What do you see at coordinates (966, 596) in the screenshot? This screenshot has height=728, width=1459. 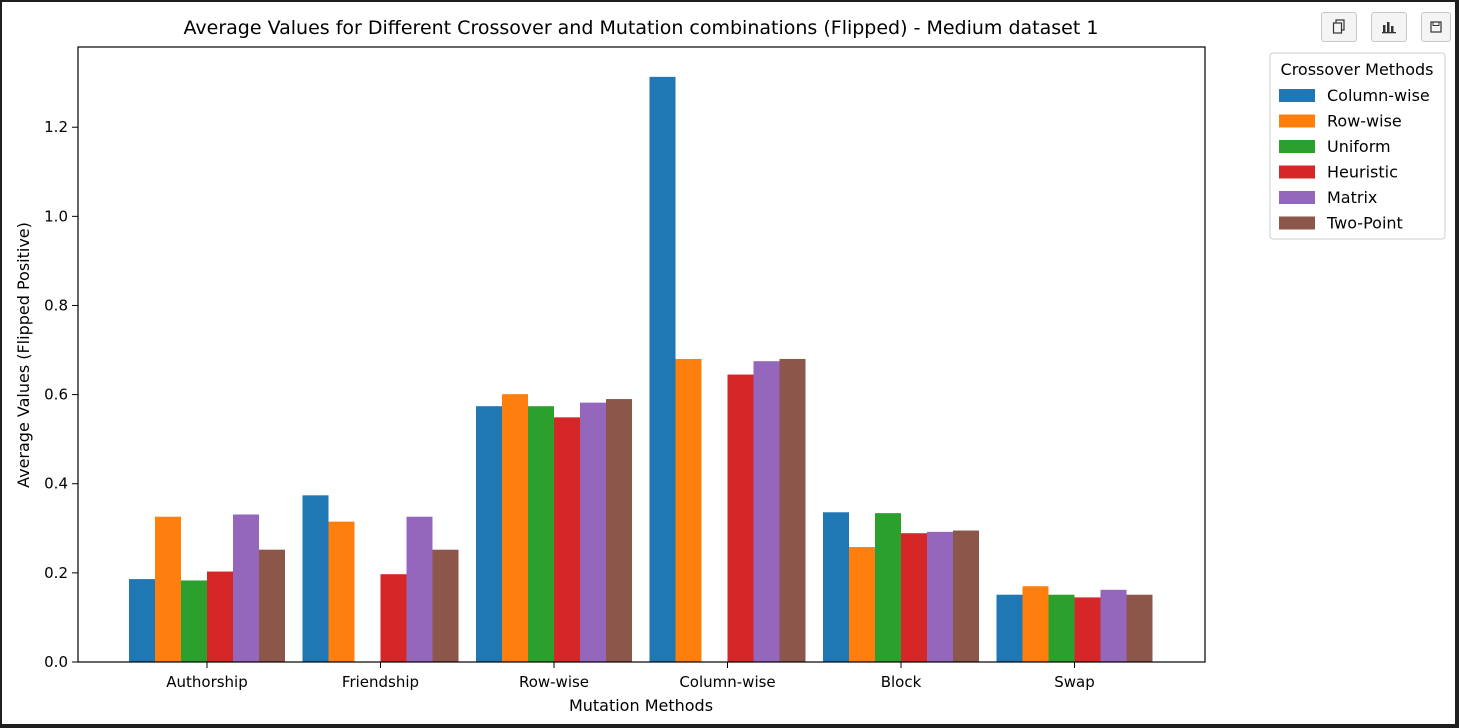 I see `bar-two-point-block` at bounding box center [966, 596].